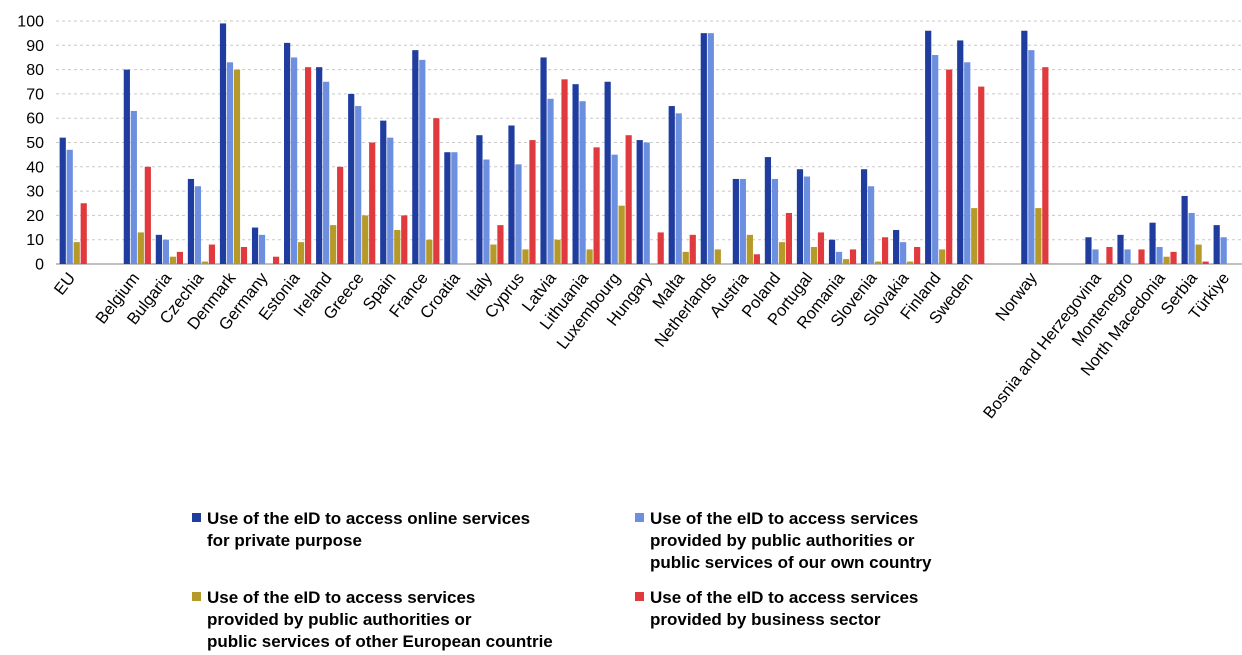  What do you see at coordinates (30, 22) in the screenshot?
I see `y-tick-label: 100` at bounding box center [30, 22].